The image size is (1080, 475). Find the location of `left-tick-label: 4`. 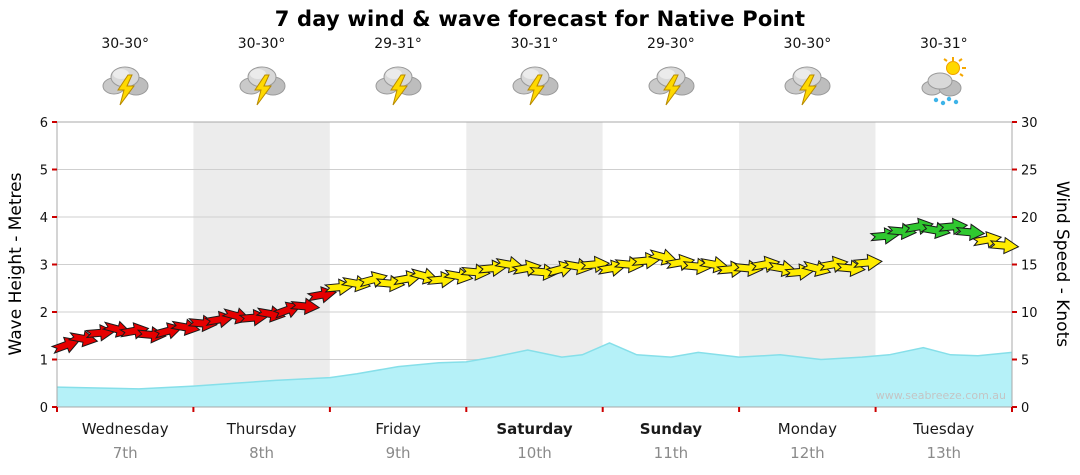

left-tick-label: 4 is located at coordinates (44, 218).